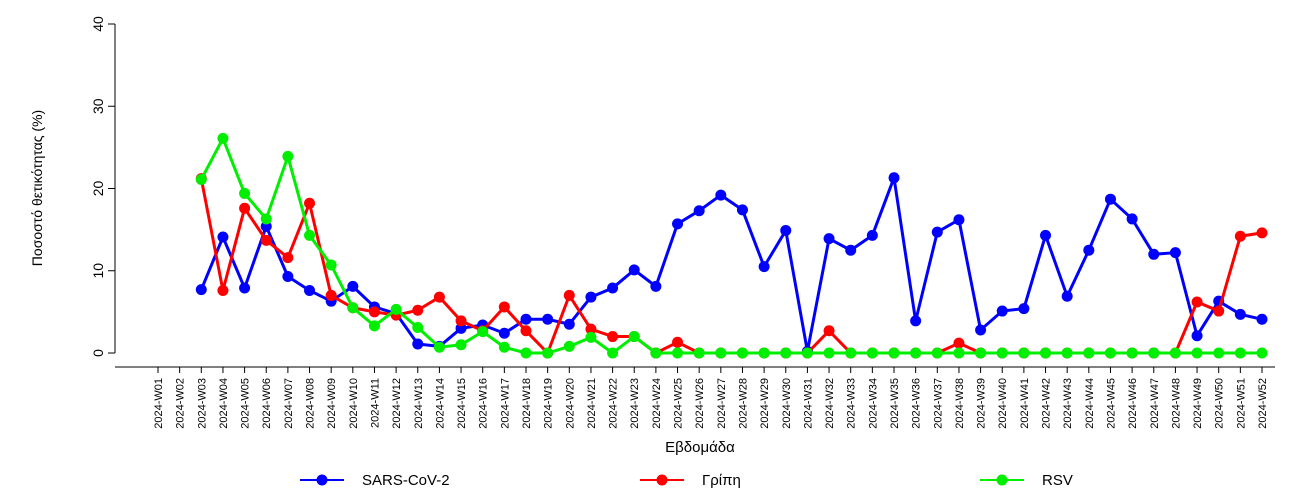 Image resolution: width=1295 pixels, height=495 pixels. What do you see at coordinates (1198, 403) in the screenshot?
I see `x-tick-label: 2024-W49` at bounding box center [1198, 403].